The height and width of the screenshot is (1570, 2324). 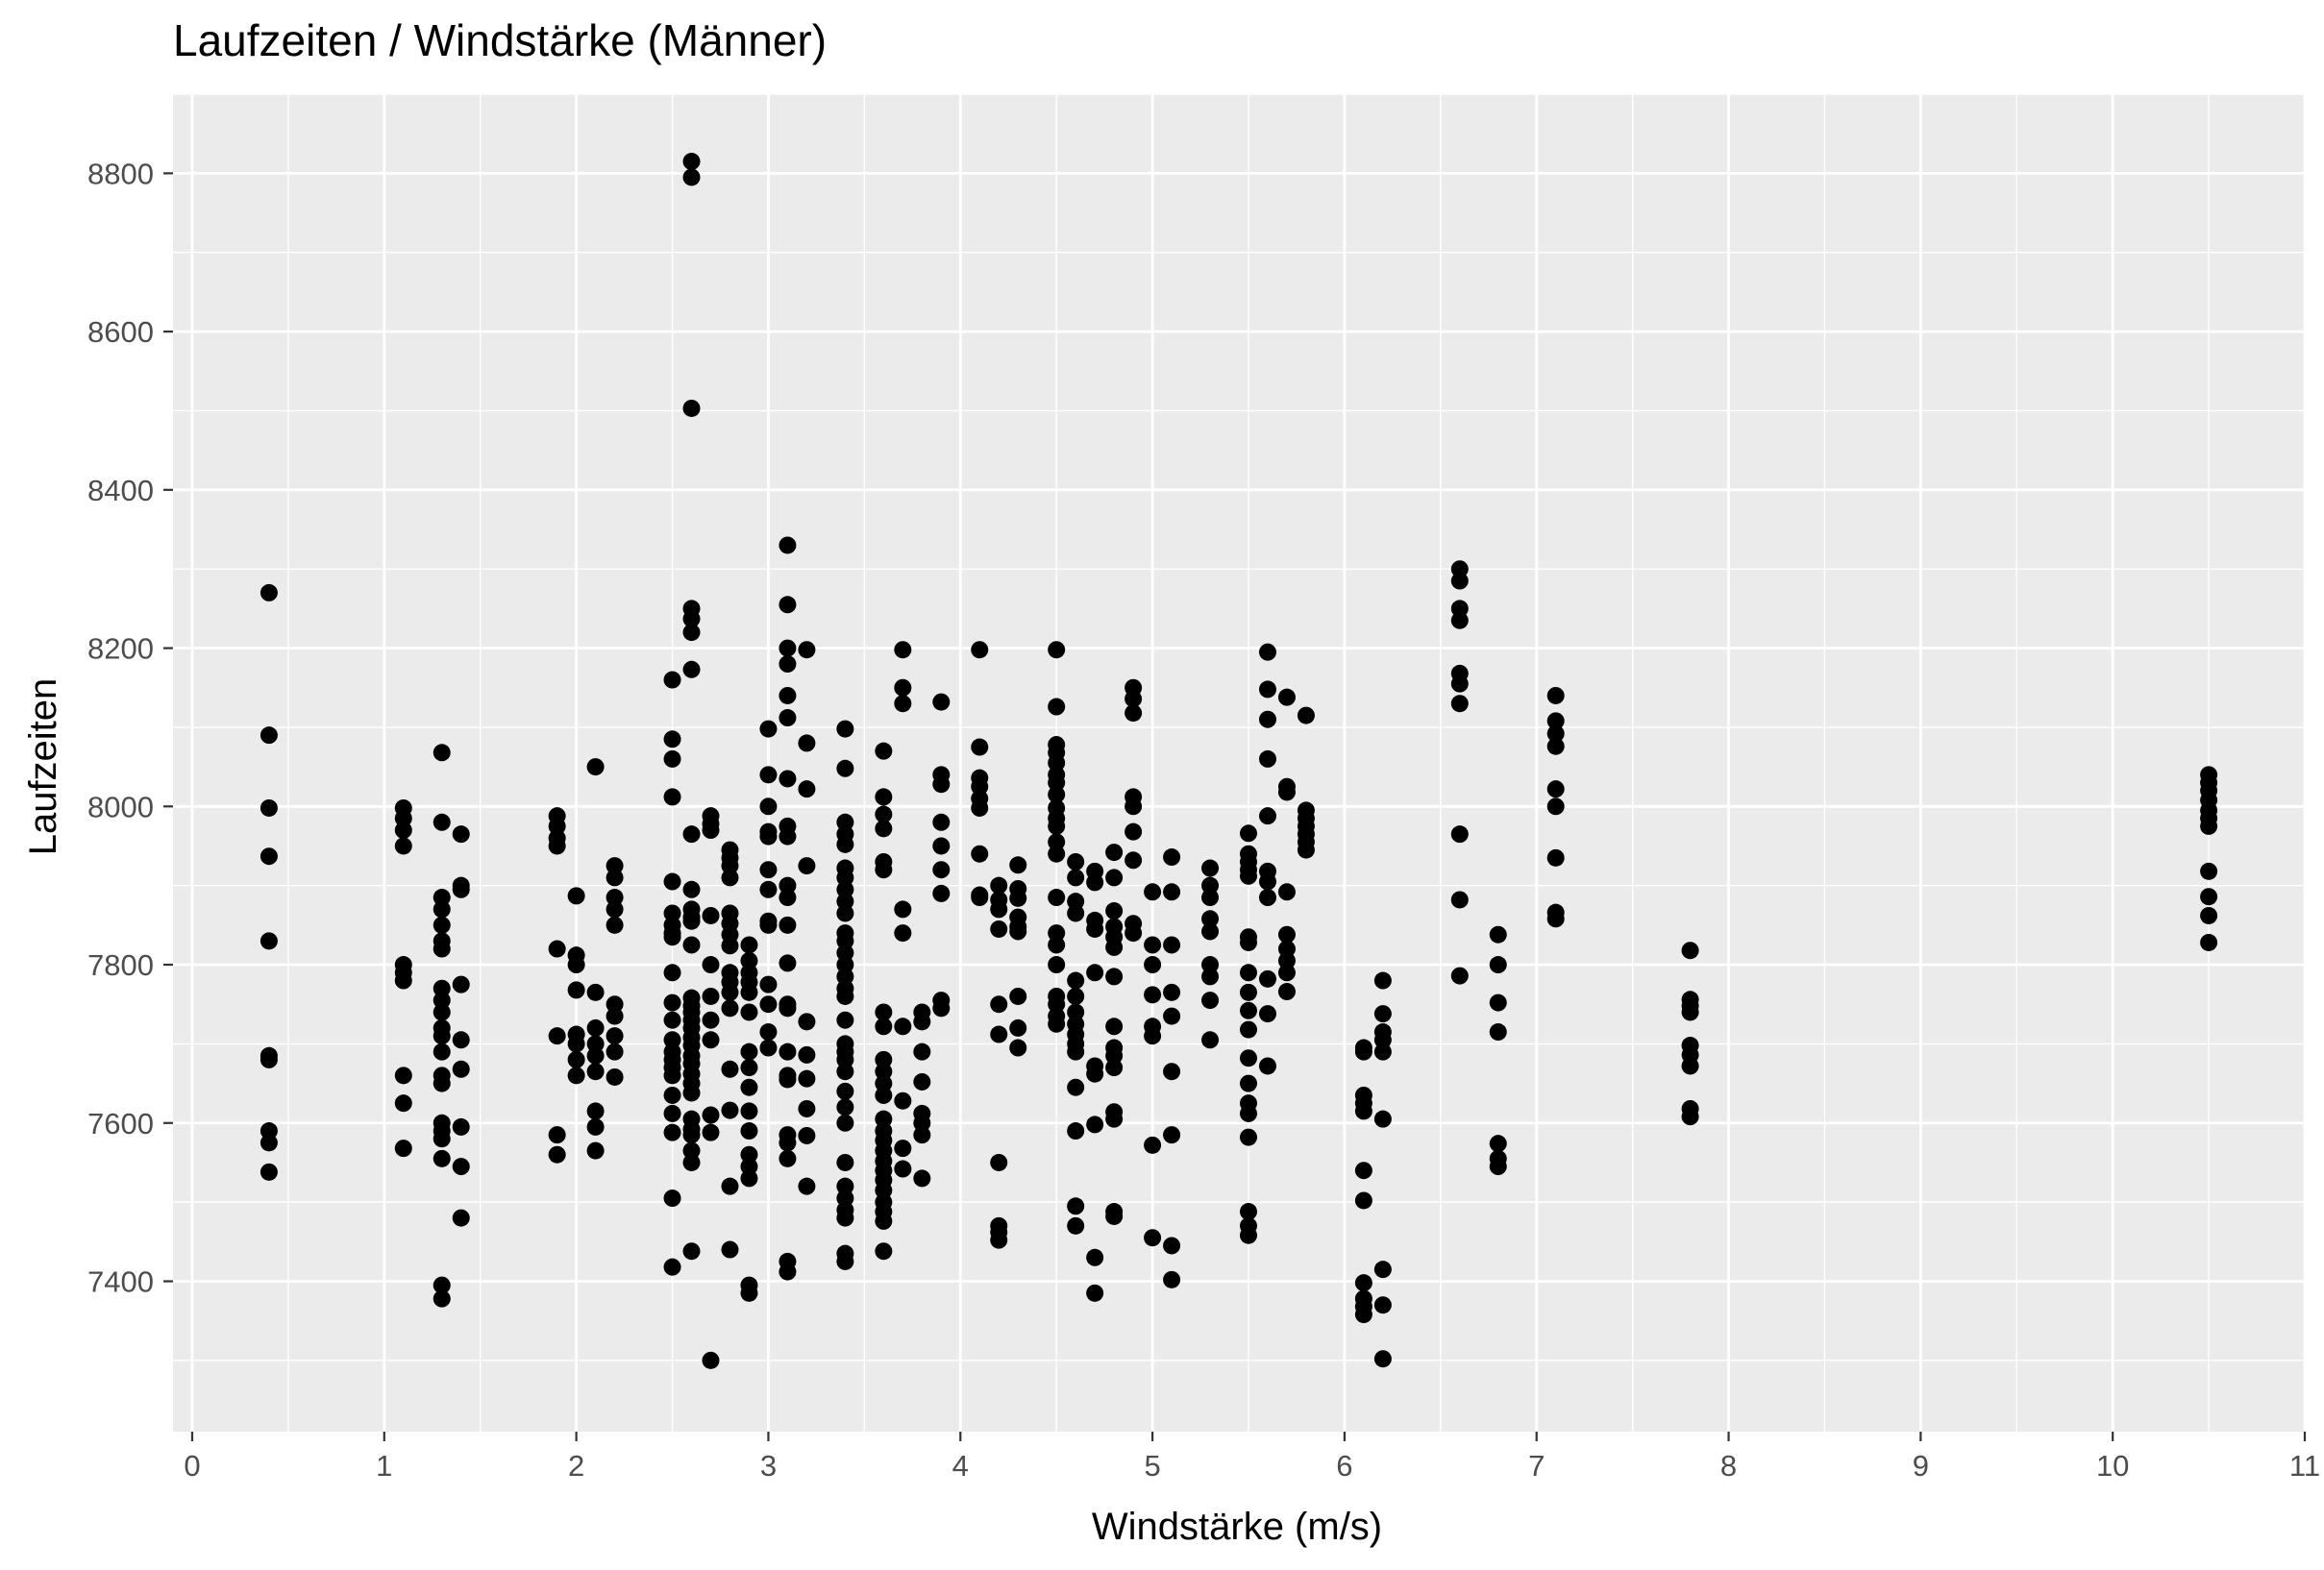 I want to click on x-tick-label: 3, so click(x=768, y=1466).